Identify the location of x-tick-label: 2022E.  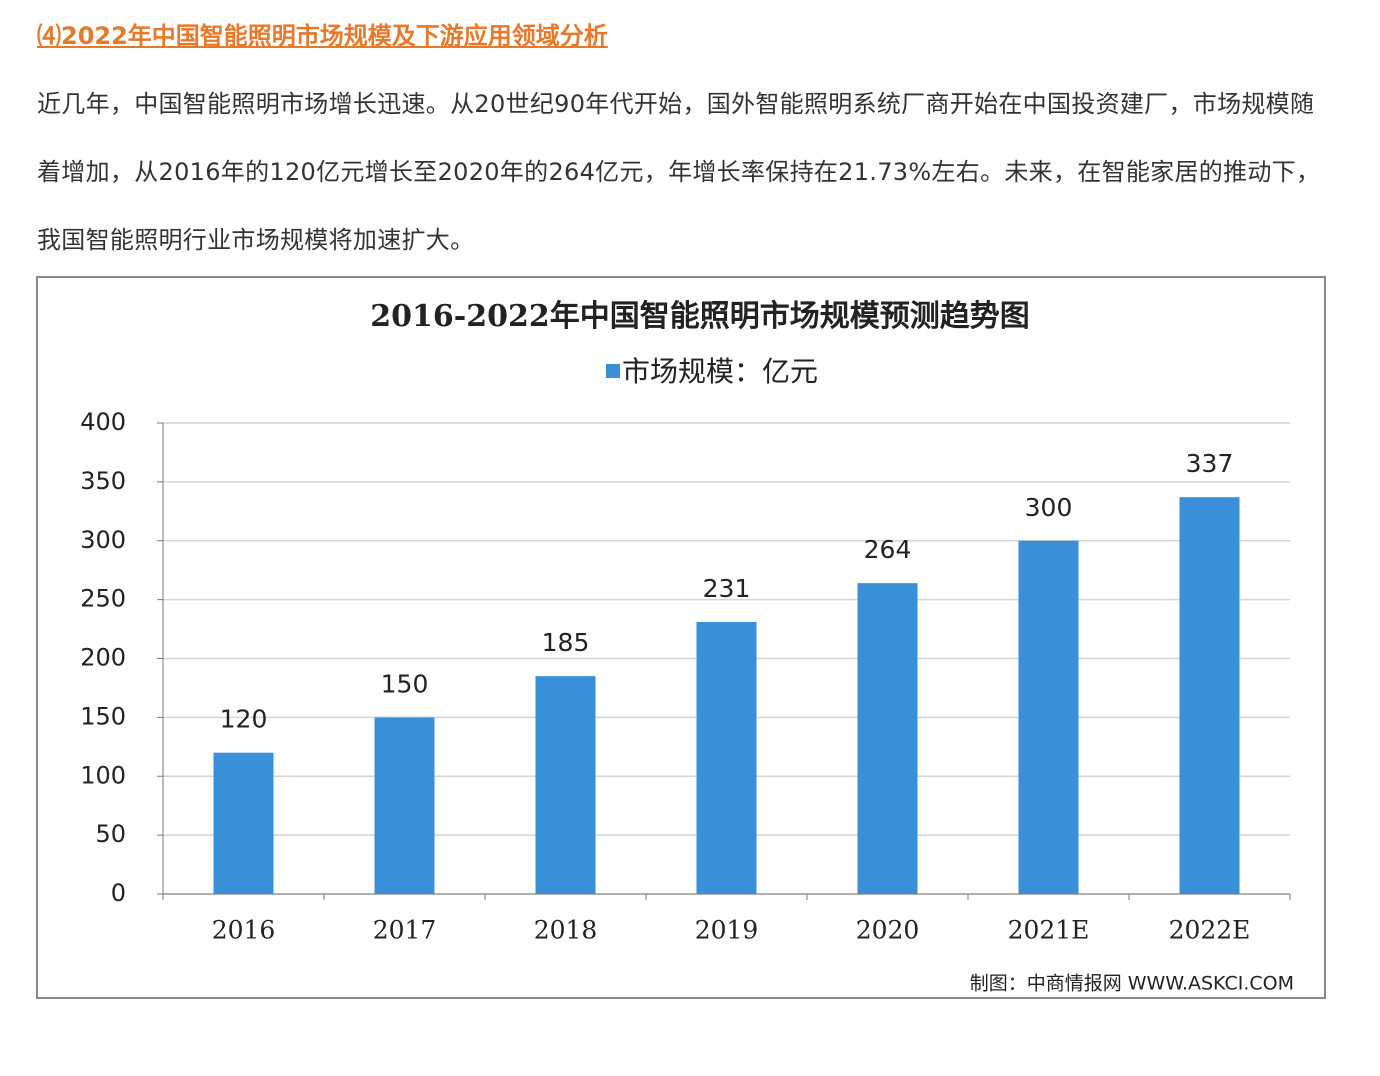
(1210, 930).